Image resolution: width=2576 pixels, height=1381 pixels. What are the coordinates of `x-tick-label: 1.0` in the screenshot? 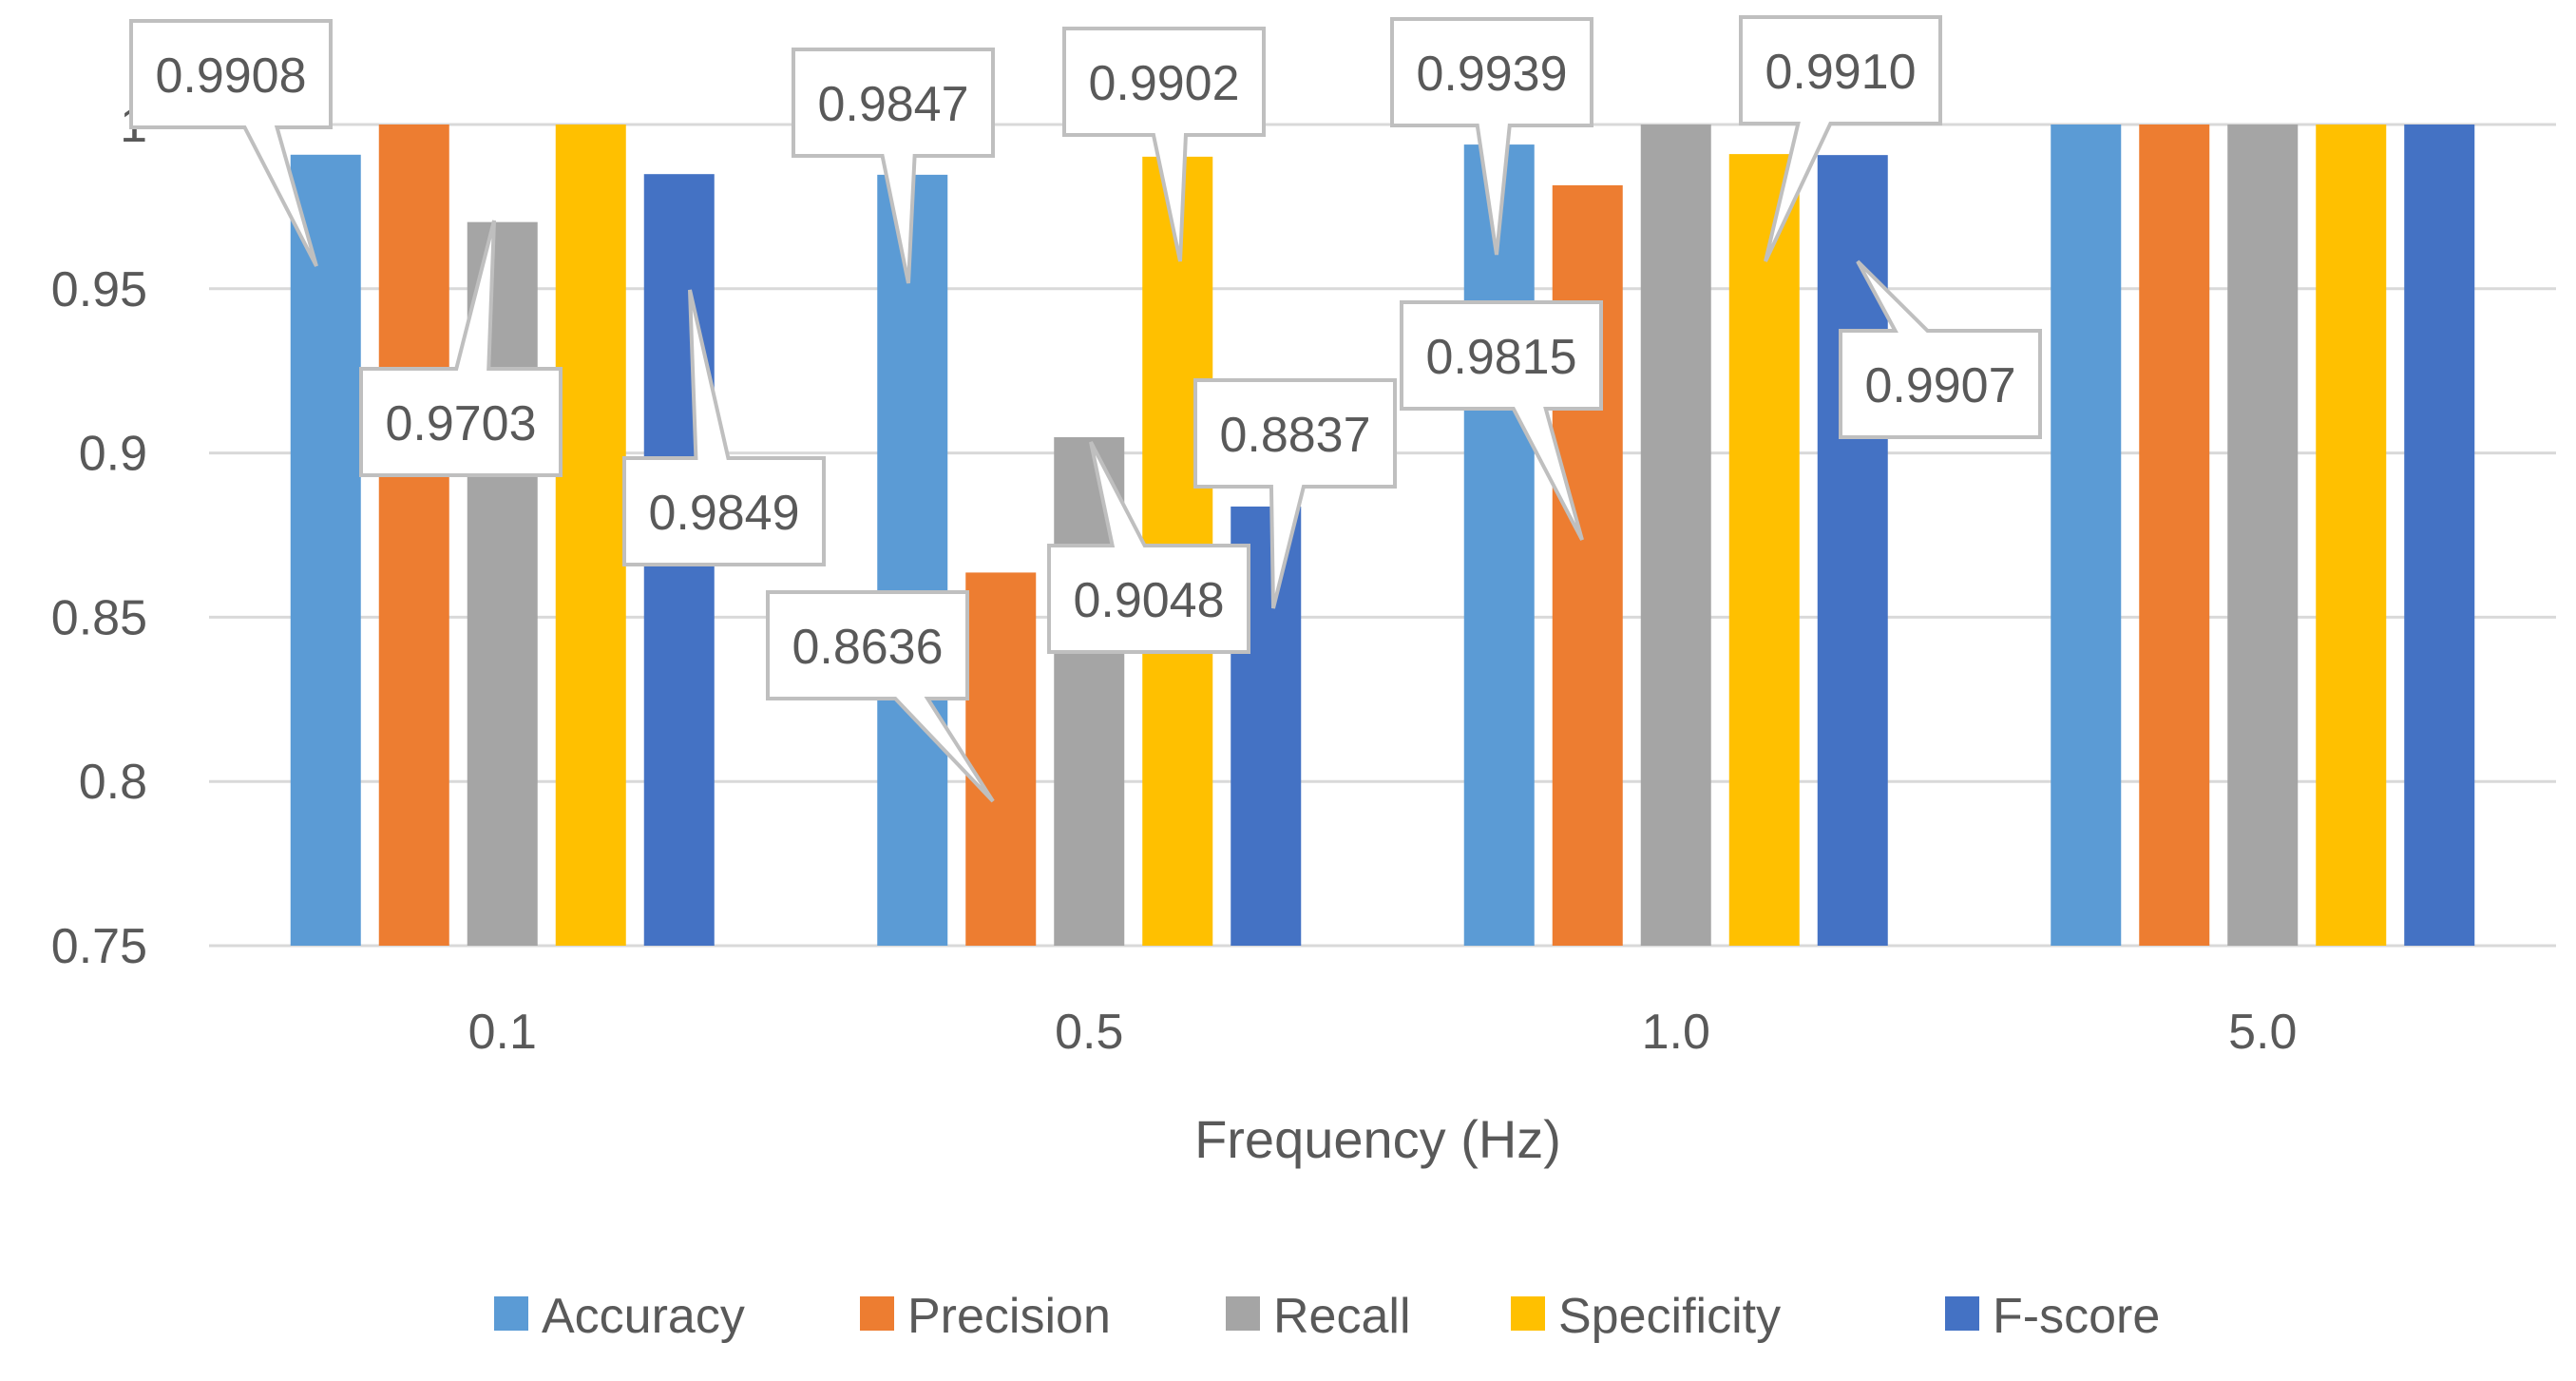 It's located at (1676, 1032).